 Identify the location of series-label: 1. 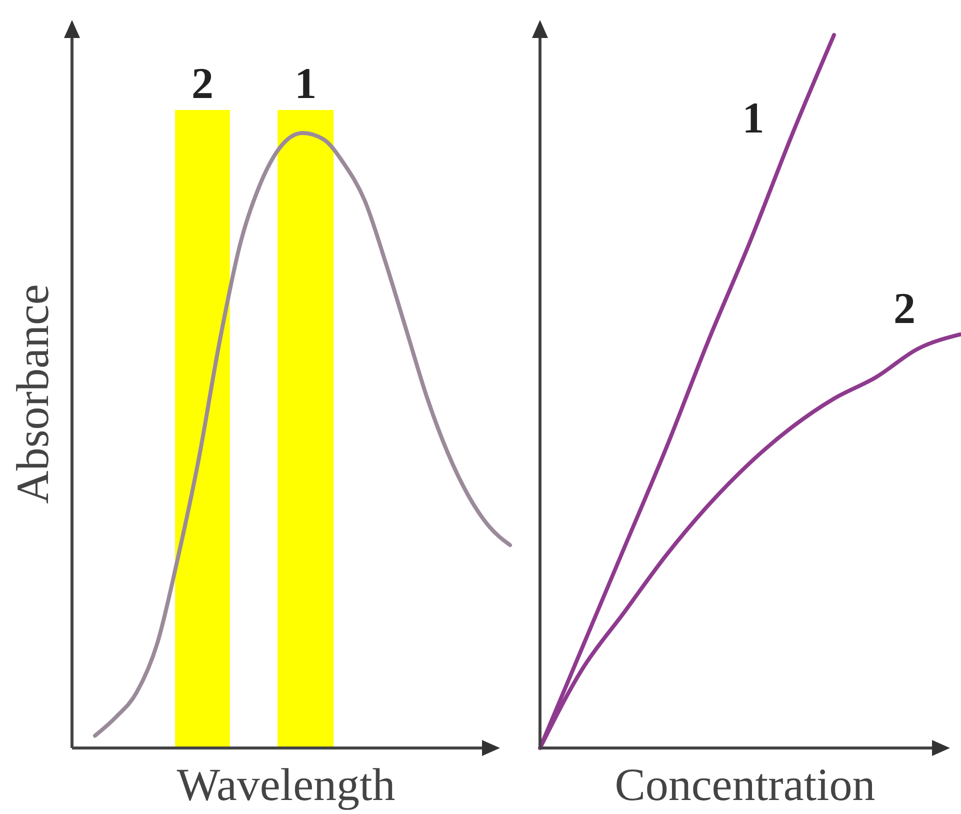
(753, 118).